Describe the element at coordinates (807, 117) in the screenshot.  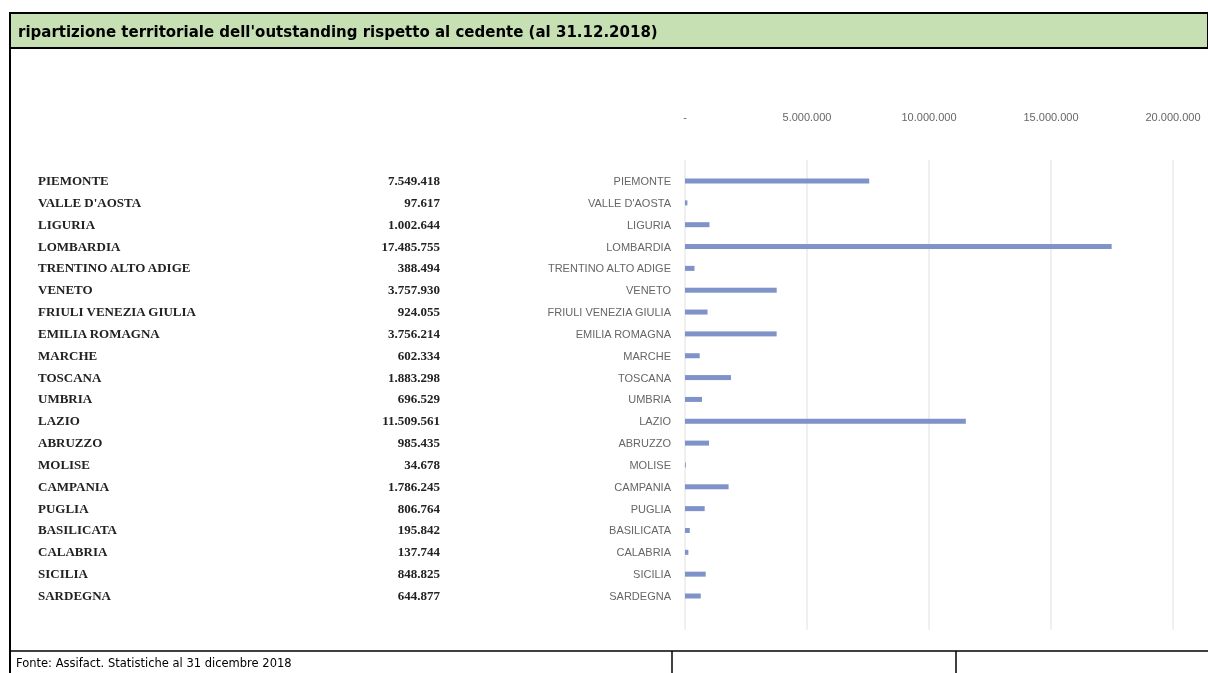
I see `x-tick-label: 5.000.000` at that location.